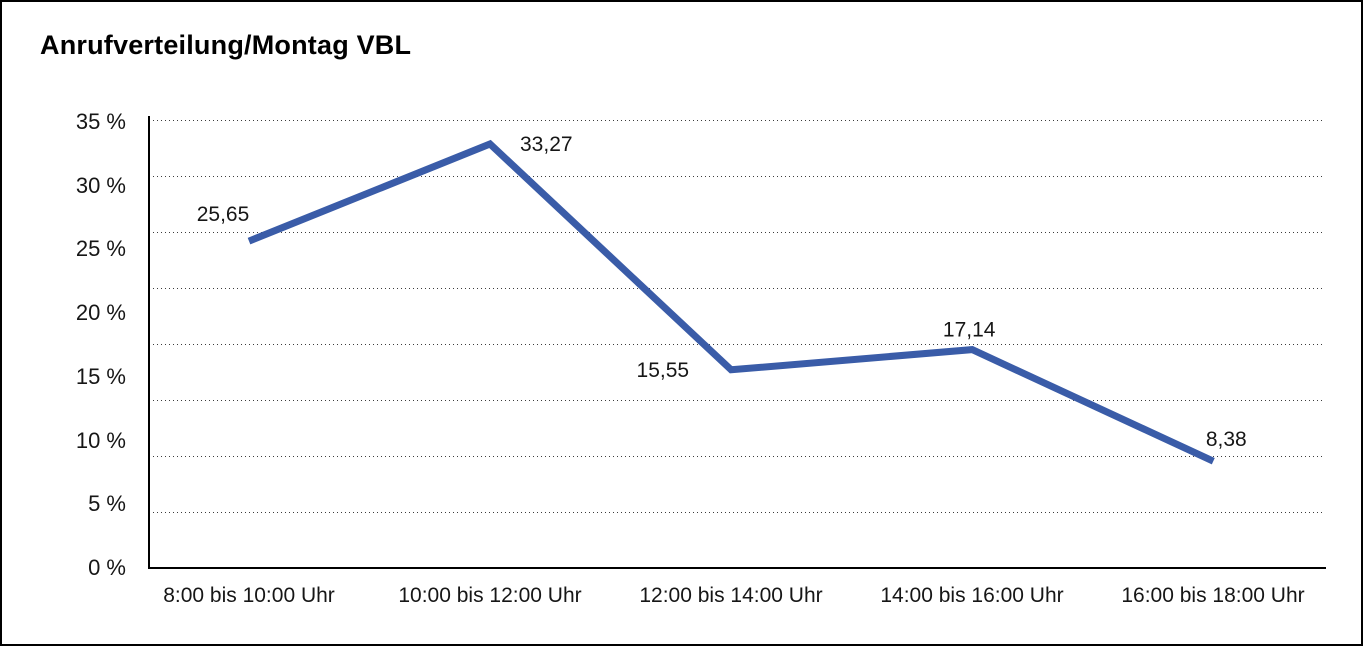 The height and width of the screenshot is (646, 1363). I want to click on y-axis-tick-label: 15 %, so click(100, 376).